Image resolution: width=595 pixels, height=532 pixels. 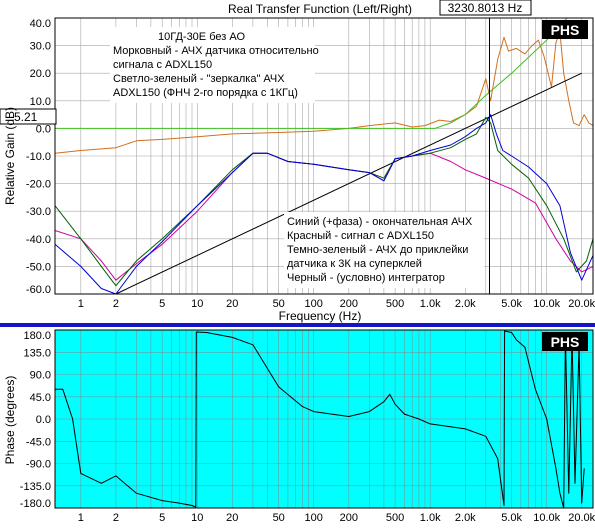 I want to click on phase-y-tick-label: 135.0, so click(x=37, y=353).